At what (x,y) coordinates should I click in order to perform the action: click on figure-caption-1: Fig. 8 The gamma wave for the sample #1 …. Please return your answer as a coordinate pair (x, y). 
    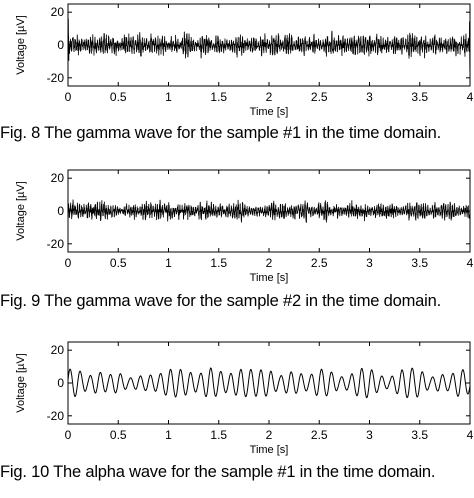
    Looking at the image, I should click on (220, 133).